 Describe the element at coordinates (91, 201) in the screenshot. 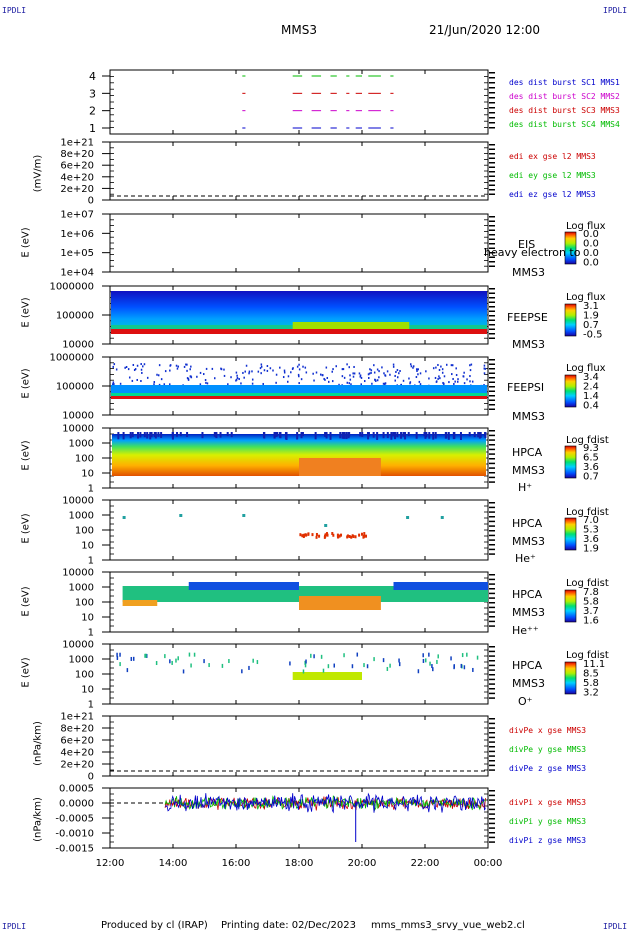

I see `edi-ytick-label: 0` at that location.